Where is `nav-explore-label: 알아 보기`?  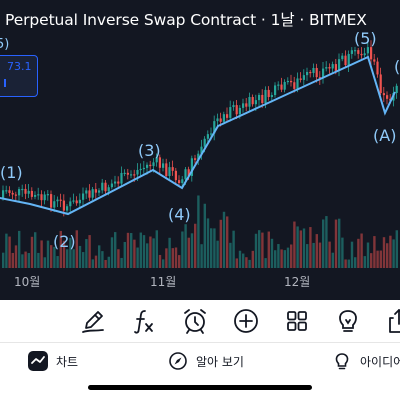
nav-explore-label: 알아 보기 is located at coordinates (220, 361).